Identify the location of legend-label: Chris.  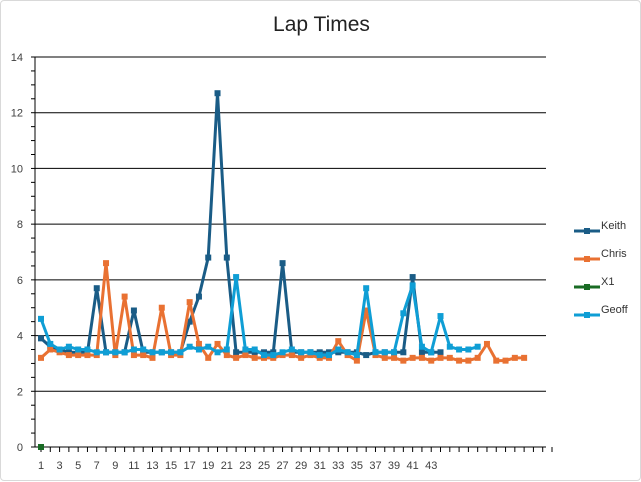
(614, 254).